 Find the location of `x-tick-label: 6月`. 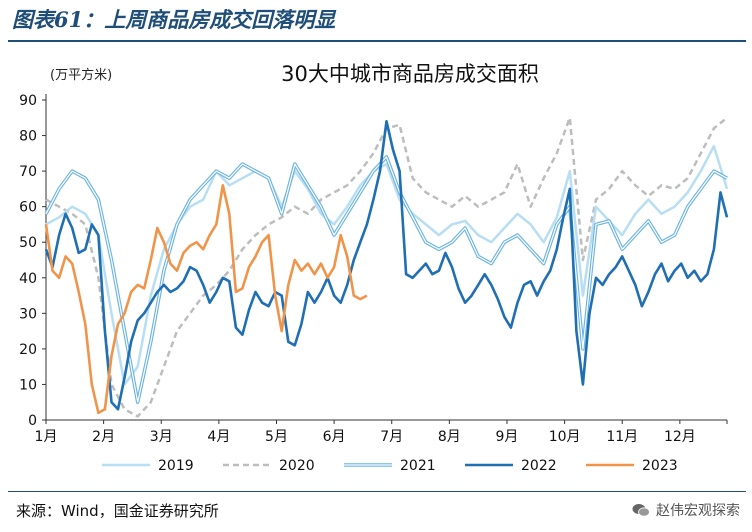

x-tick-label: 6月 is located at coordinates (334, 437).